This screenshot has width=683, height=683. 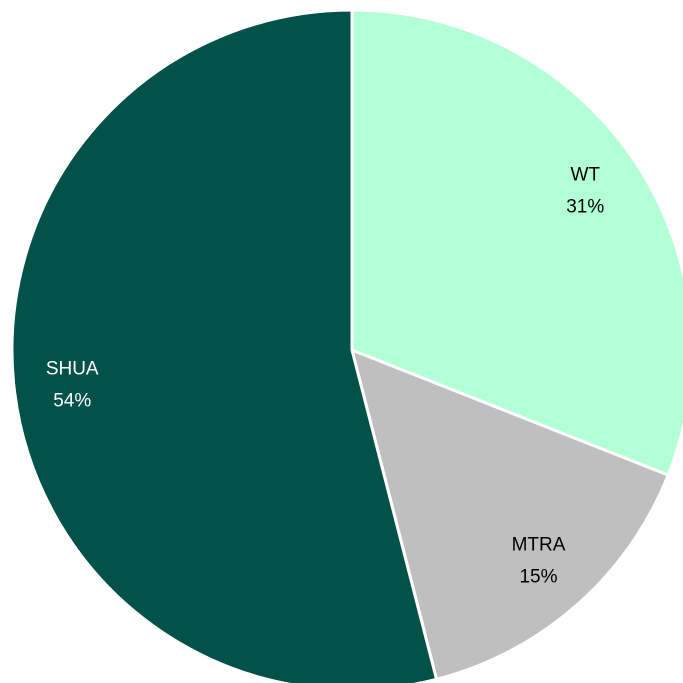 I want to click on slice-value-label: 15%, so click(x=538, y=577).